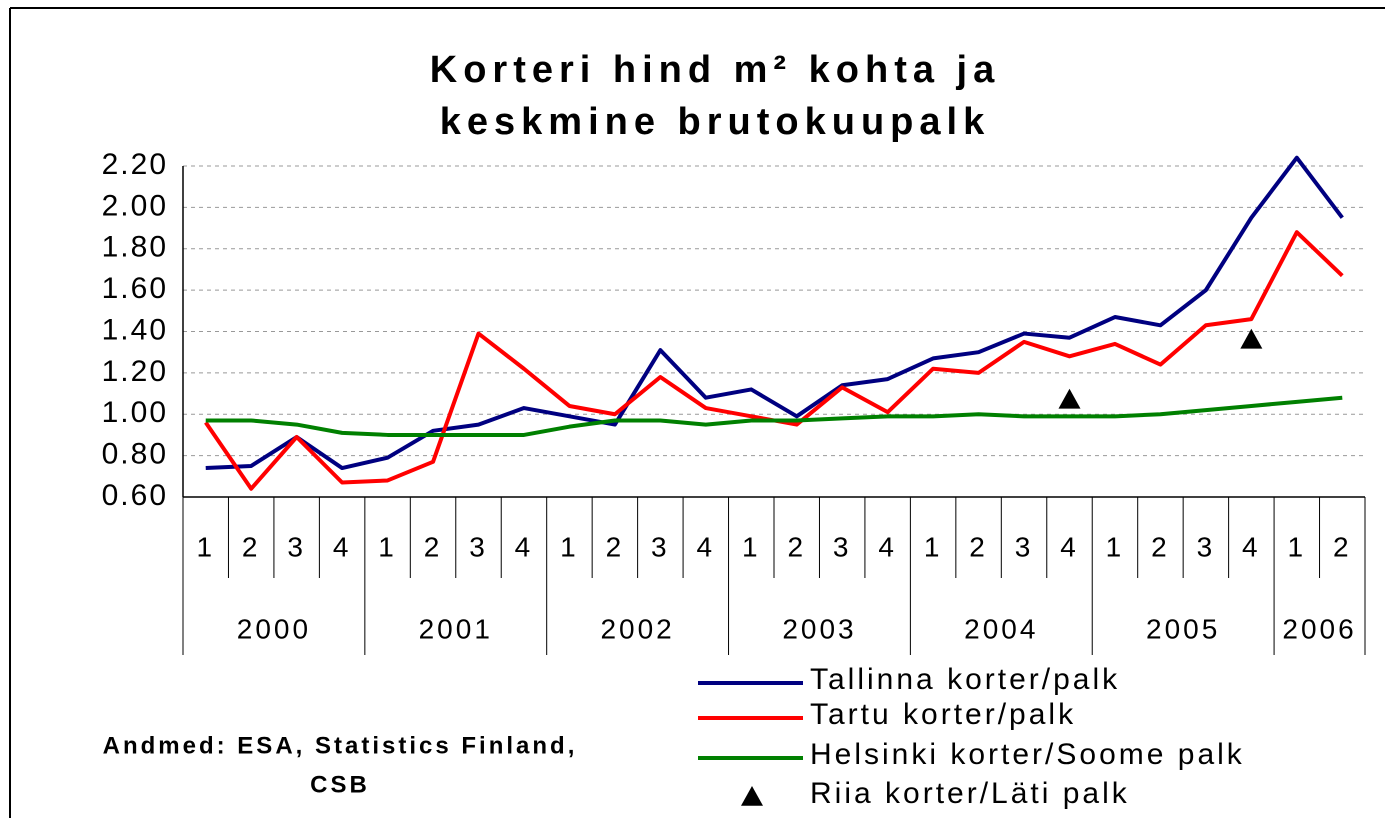 The height and width of the screenshot is (818, 1385). I want to click on x-group-label: 2004, so click(1001, 628).